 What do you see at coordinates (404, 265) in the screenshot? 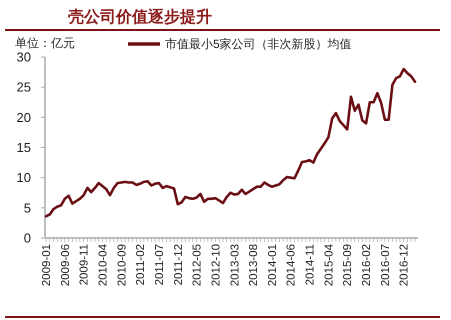
I see `x-tick-label: 2016-12` at bounding box center [404, 265].